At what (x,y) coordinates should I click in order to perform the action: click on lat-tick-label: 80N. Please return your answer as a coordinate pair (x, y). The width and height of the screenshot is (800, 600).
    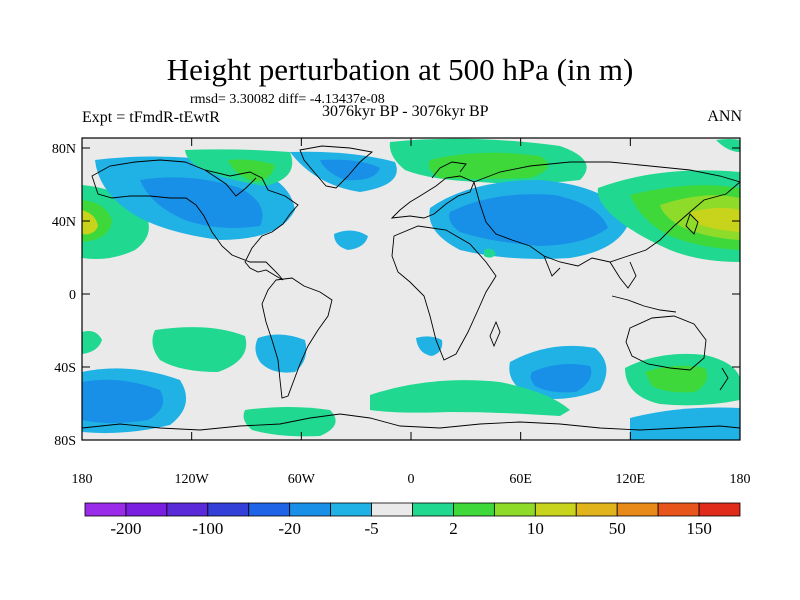
    Looking at the image, I should click on (64, 149).